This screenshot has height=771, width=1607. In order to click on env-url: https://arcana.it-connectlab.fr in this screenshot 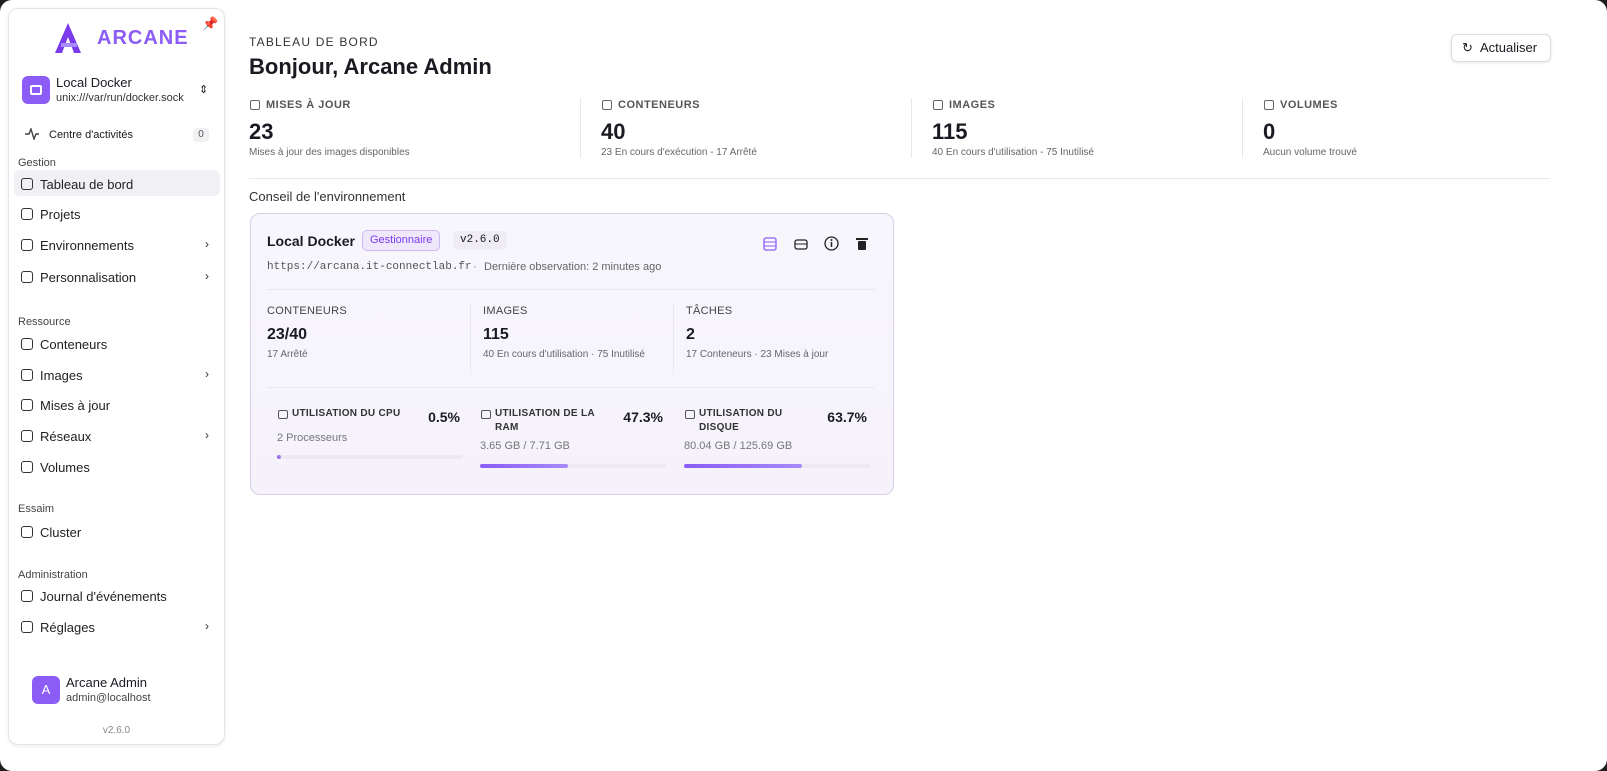, I will do `click(369, 267)`.